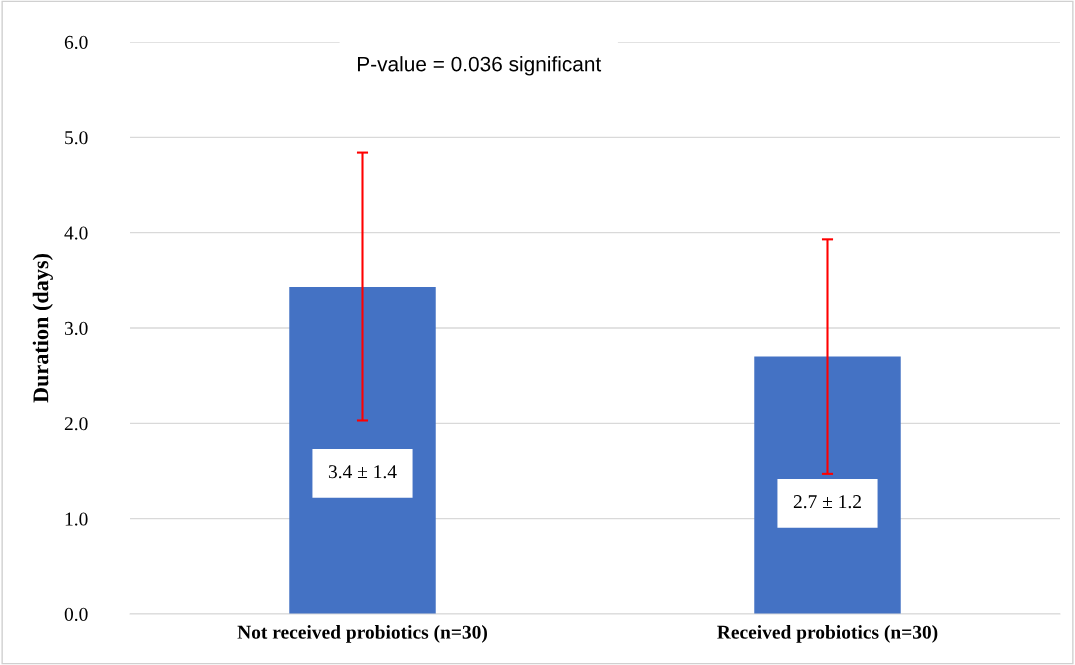  I want to click on y-tick-label: 2.0, so click(76, 424).